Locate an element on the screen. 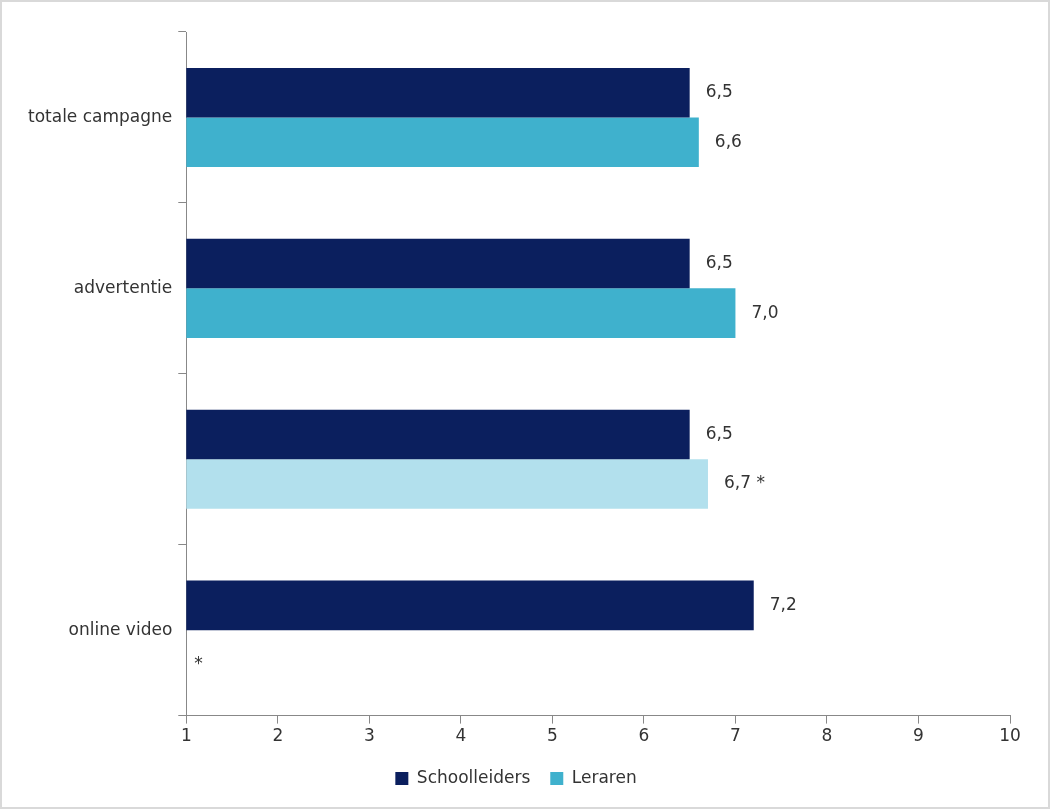  x-tick-label: 2 is located at coordinates (278, 735).